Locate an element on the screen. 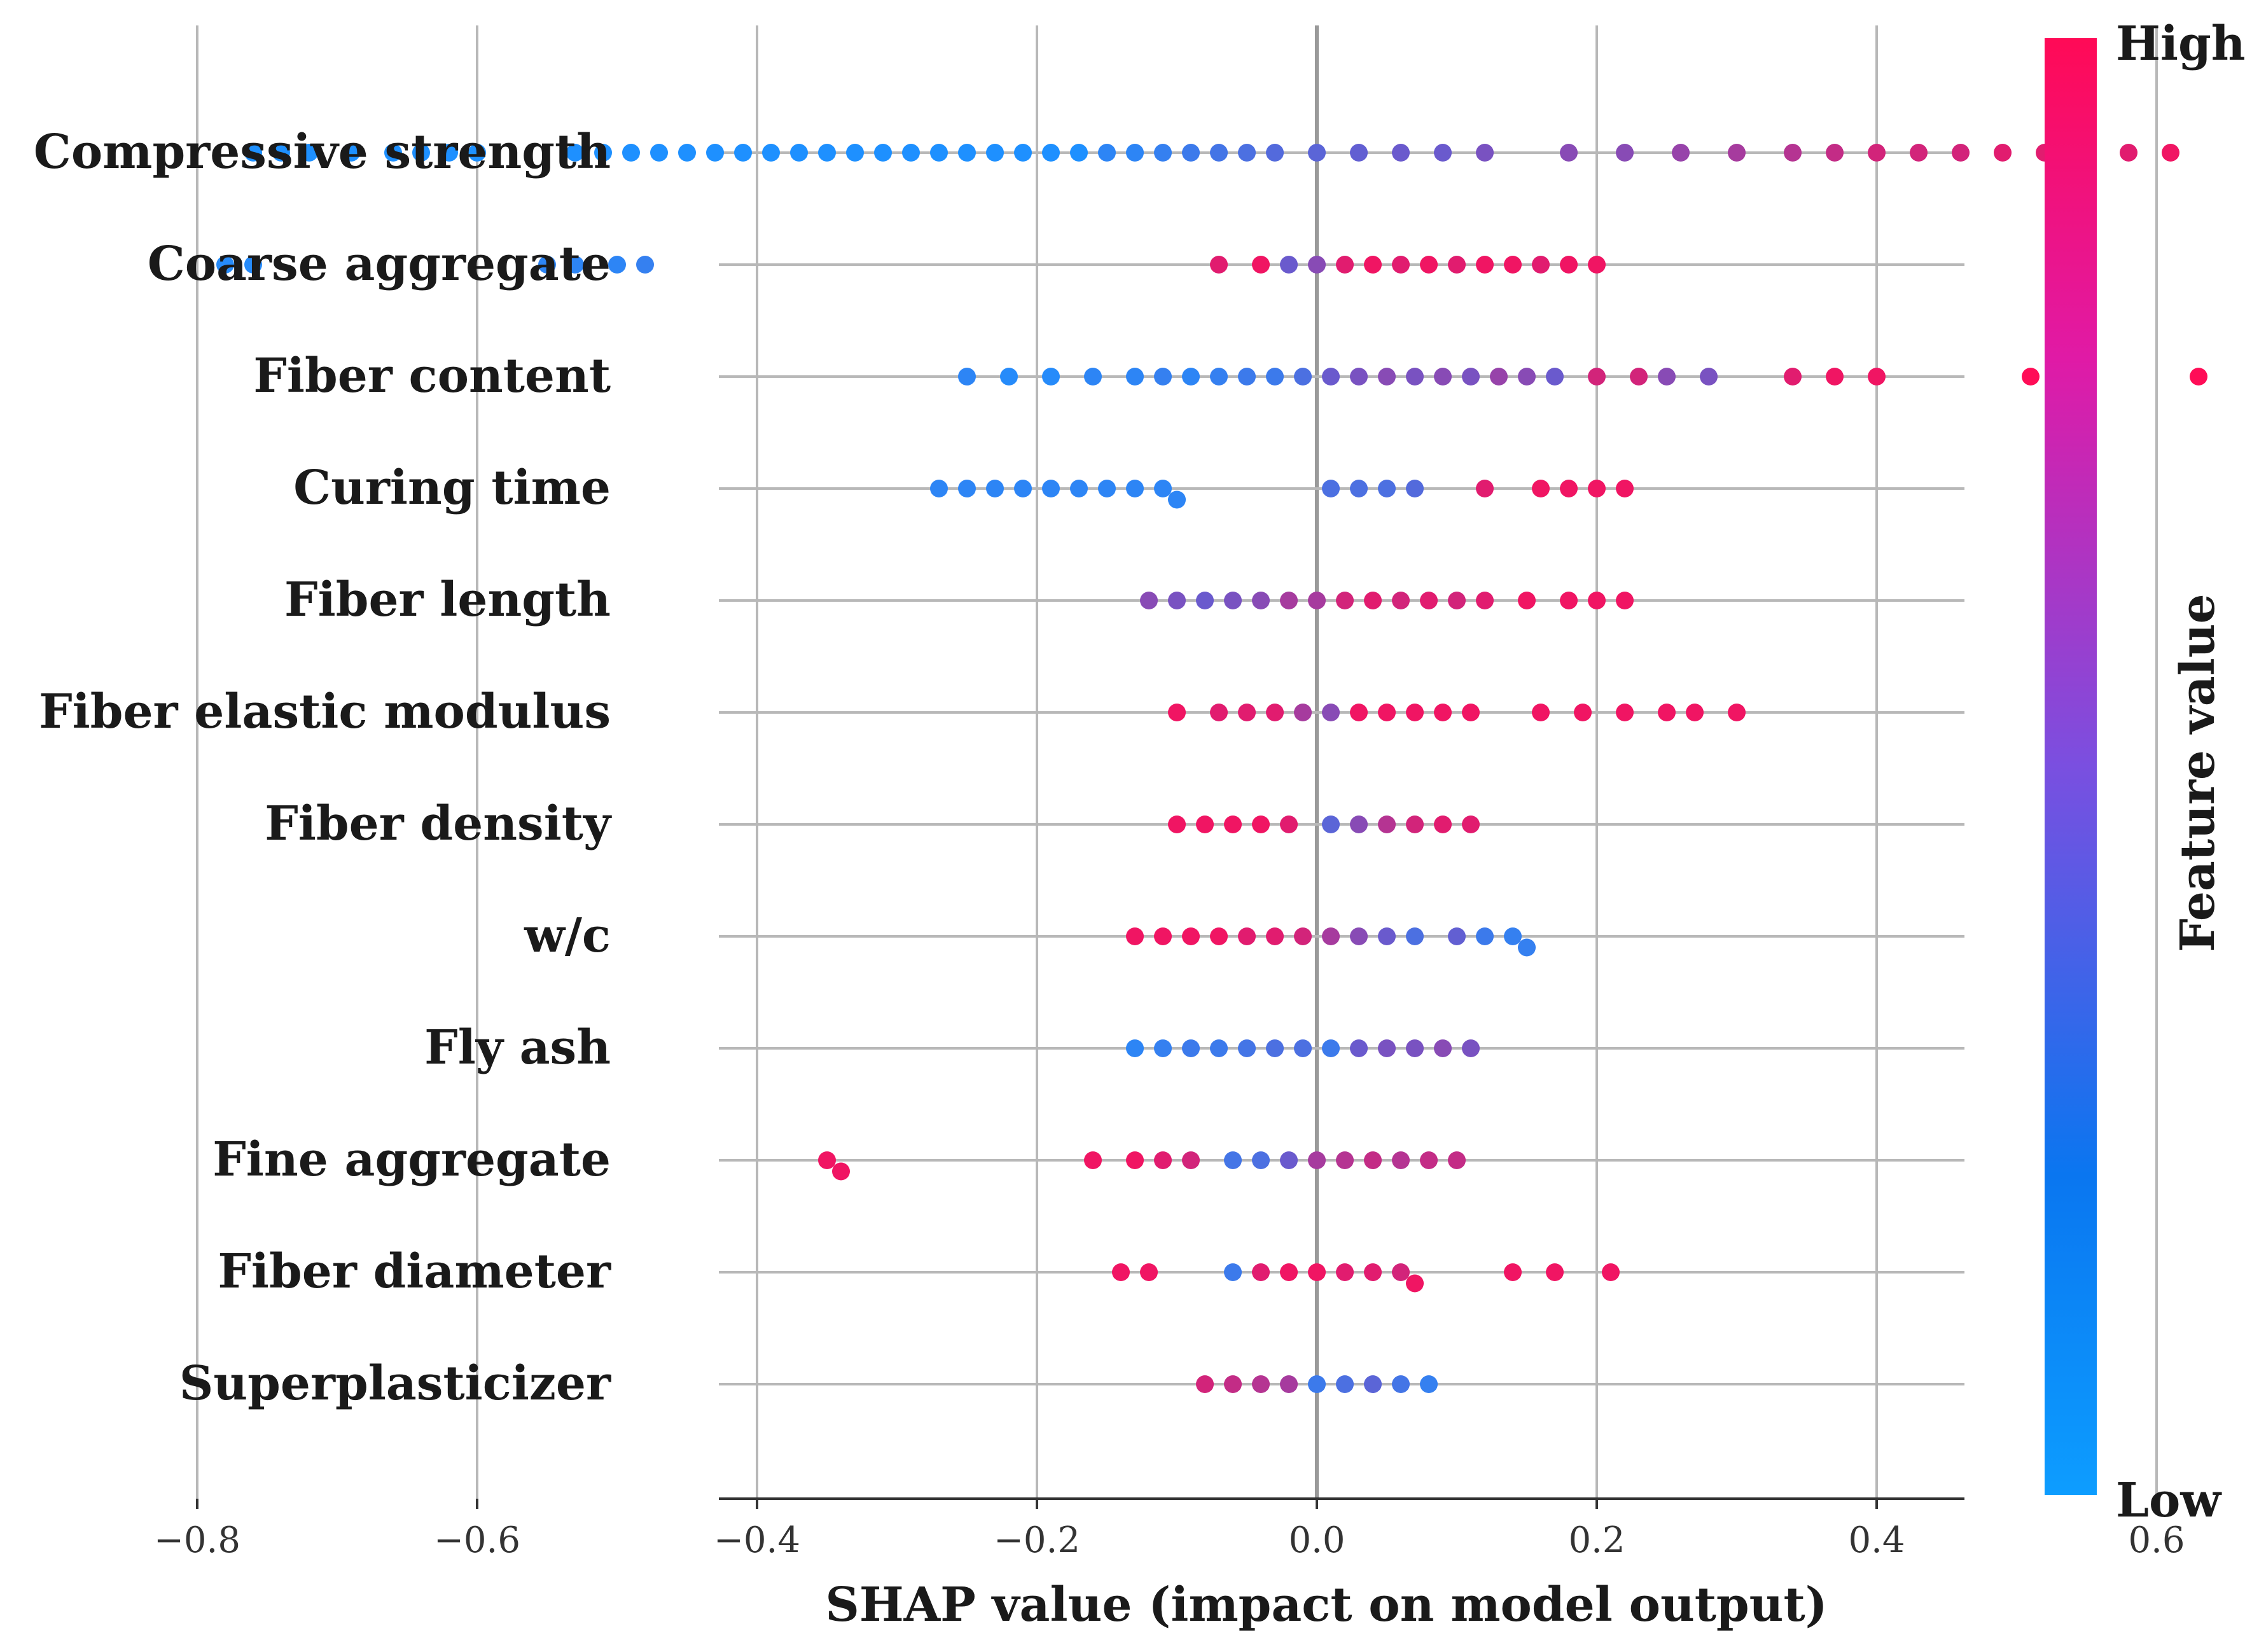  x-tick-label: −0.6 is located at coordinates (477, 1540).